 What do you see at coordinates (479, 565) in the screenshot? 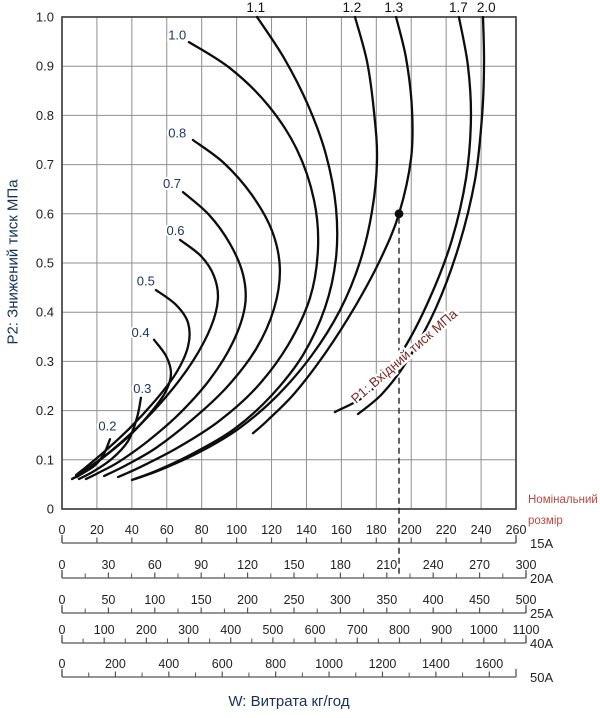
I see `scale-tick-label: 270` at bounding box center [479, 565].